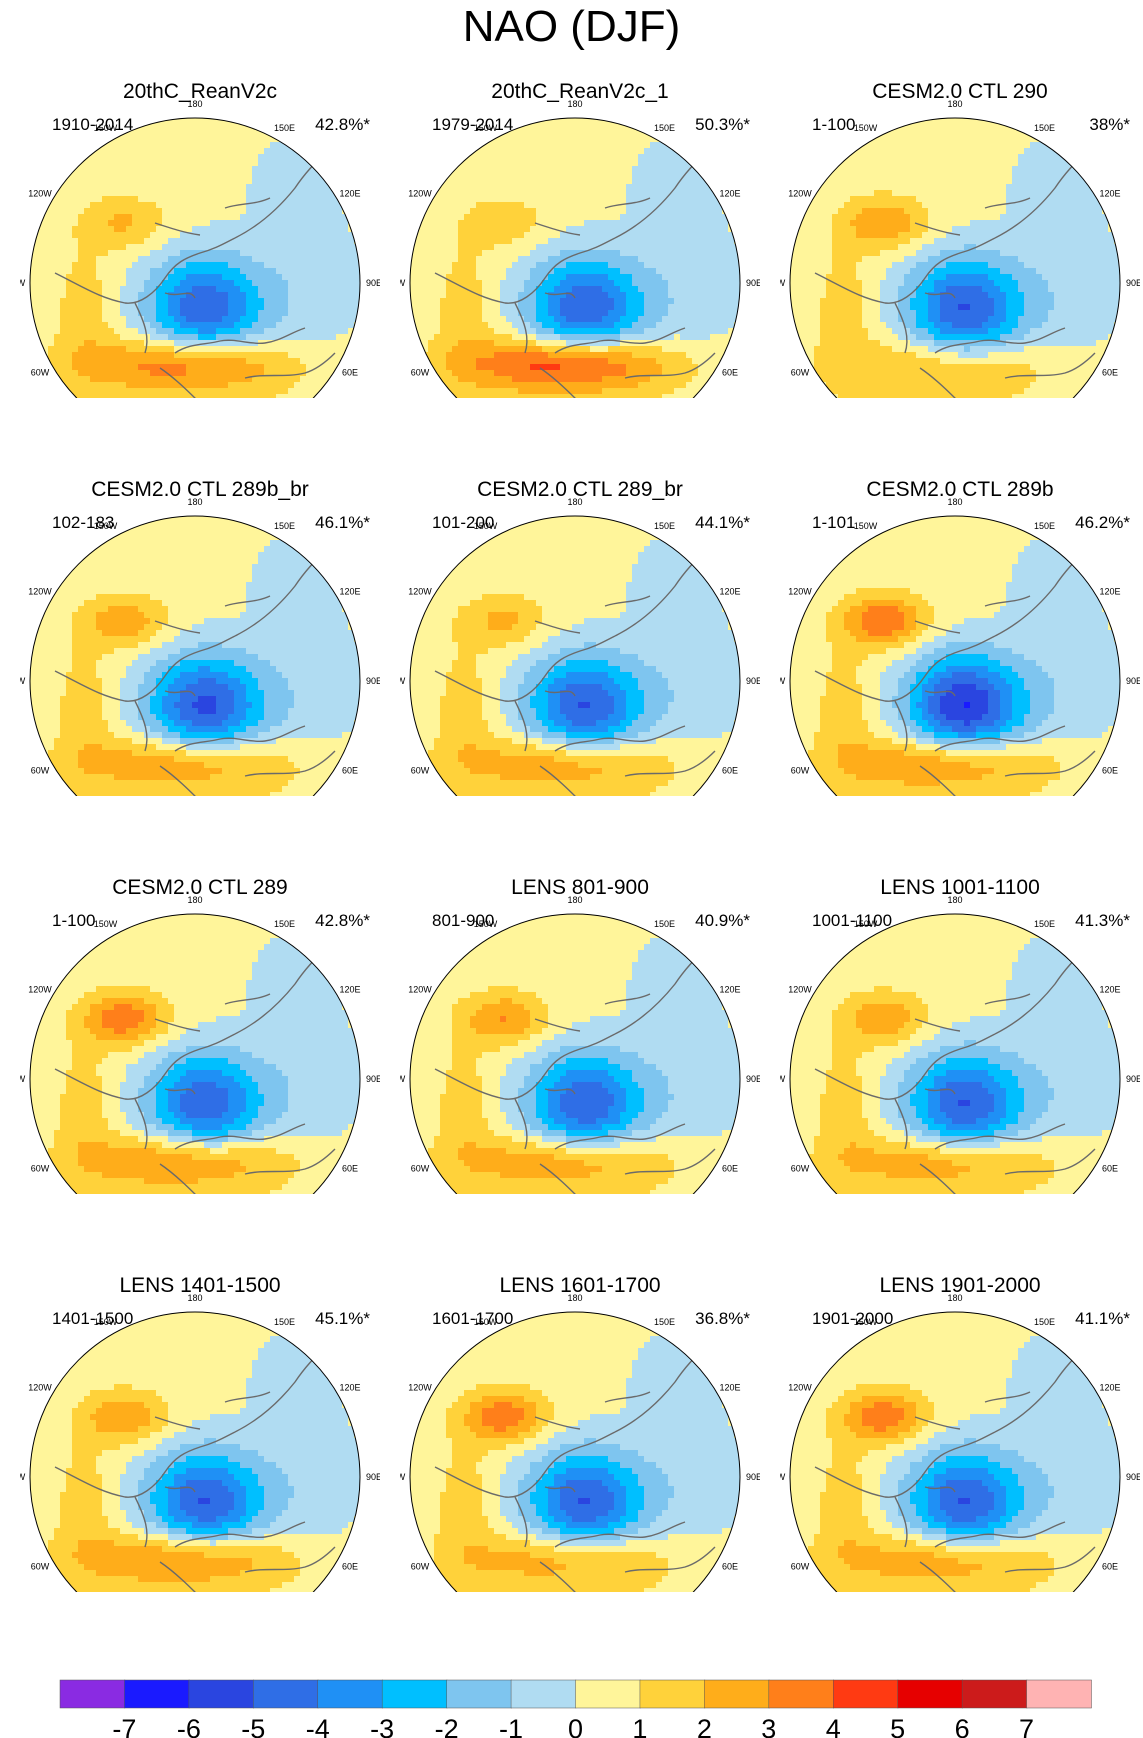 The width and height of the screenshot is (1143, 1738). I want to click on colorbar-tick-label: 3, so click(768, 1726).